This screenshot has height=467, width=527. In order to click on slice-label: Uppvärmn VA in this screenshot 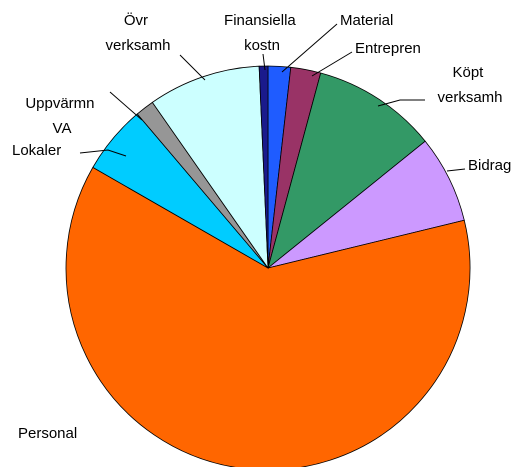, I will do `click(61, 116)`.